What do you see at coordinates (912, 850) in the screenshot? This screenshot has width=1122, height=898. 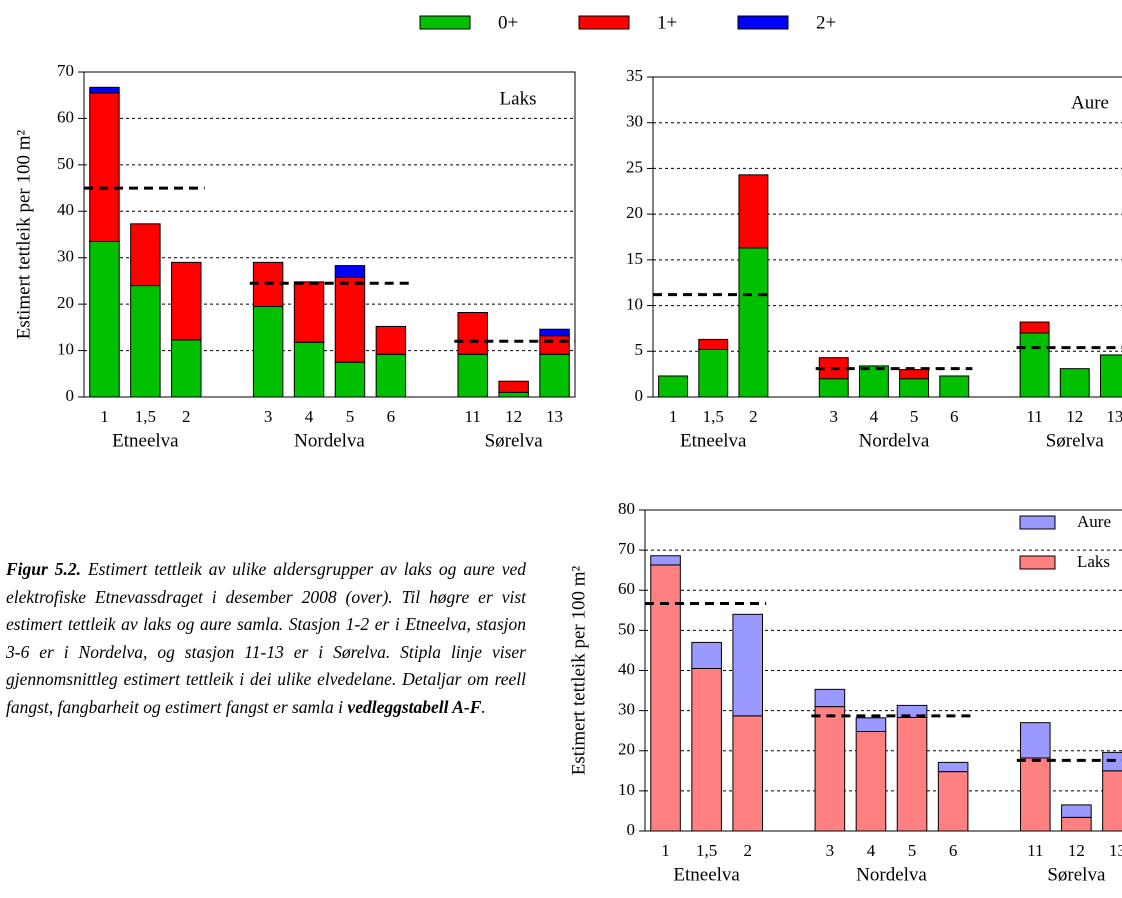 I see `x-tick-label: 5` at bounding box center [912, 850].